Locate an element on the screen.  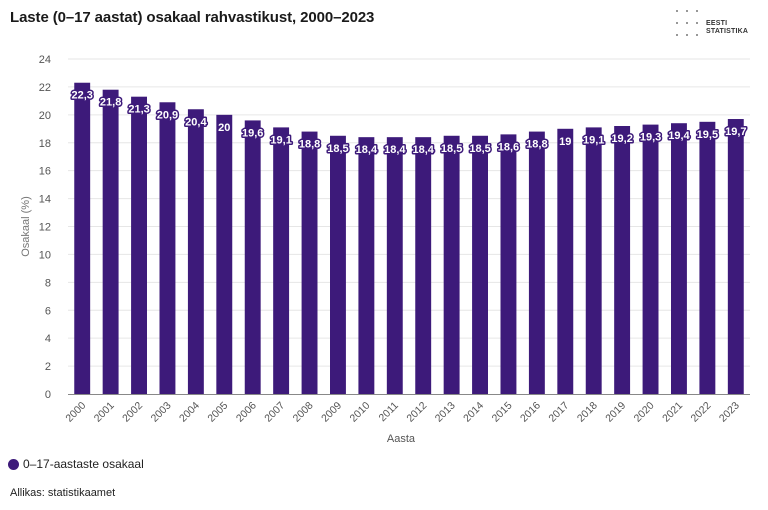
y-tick-label: 0 is located at coordinates (48, 395).